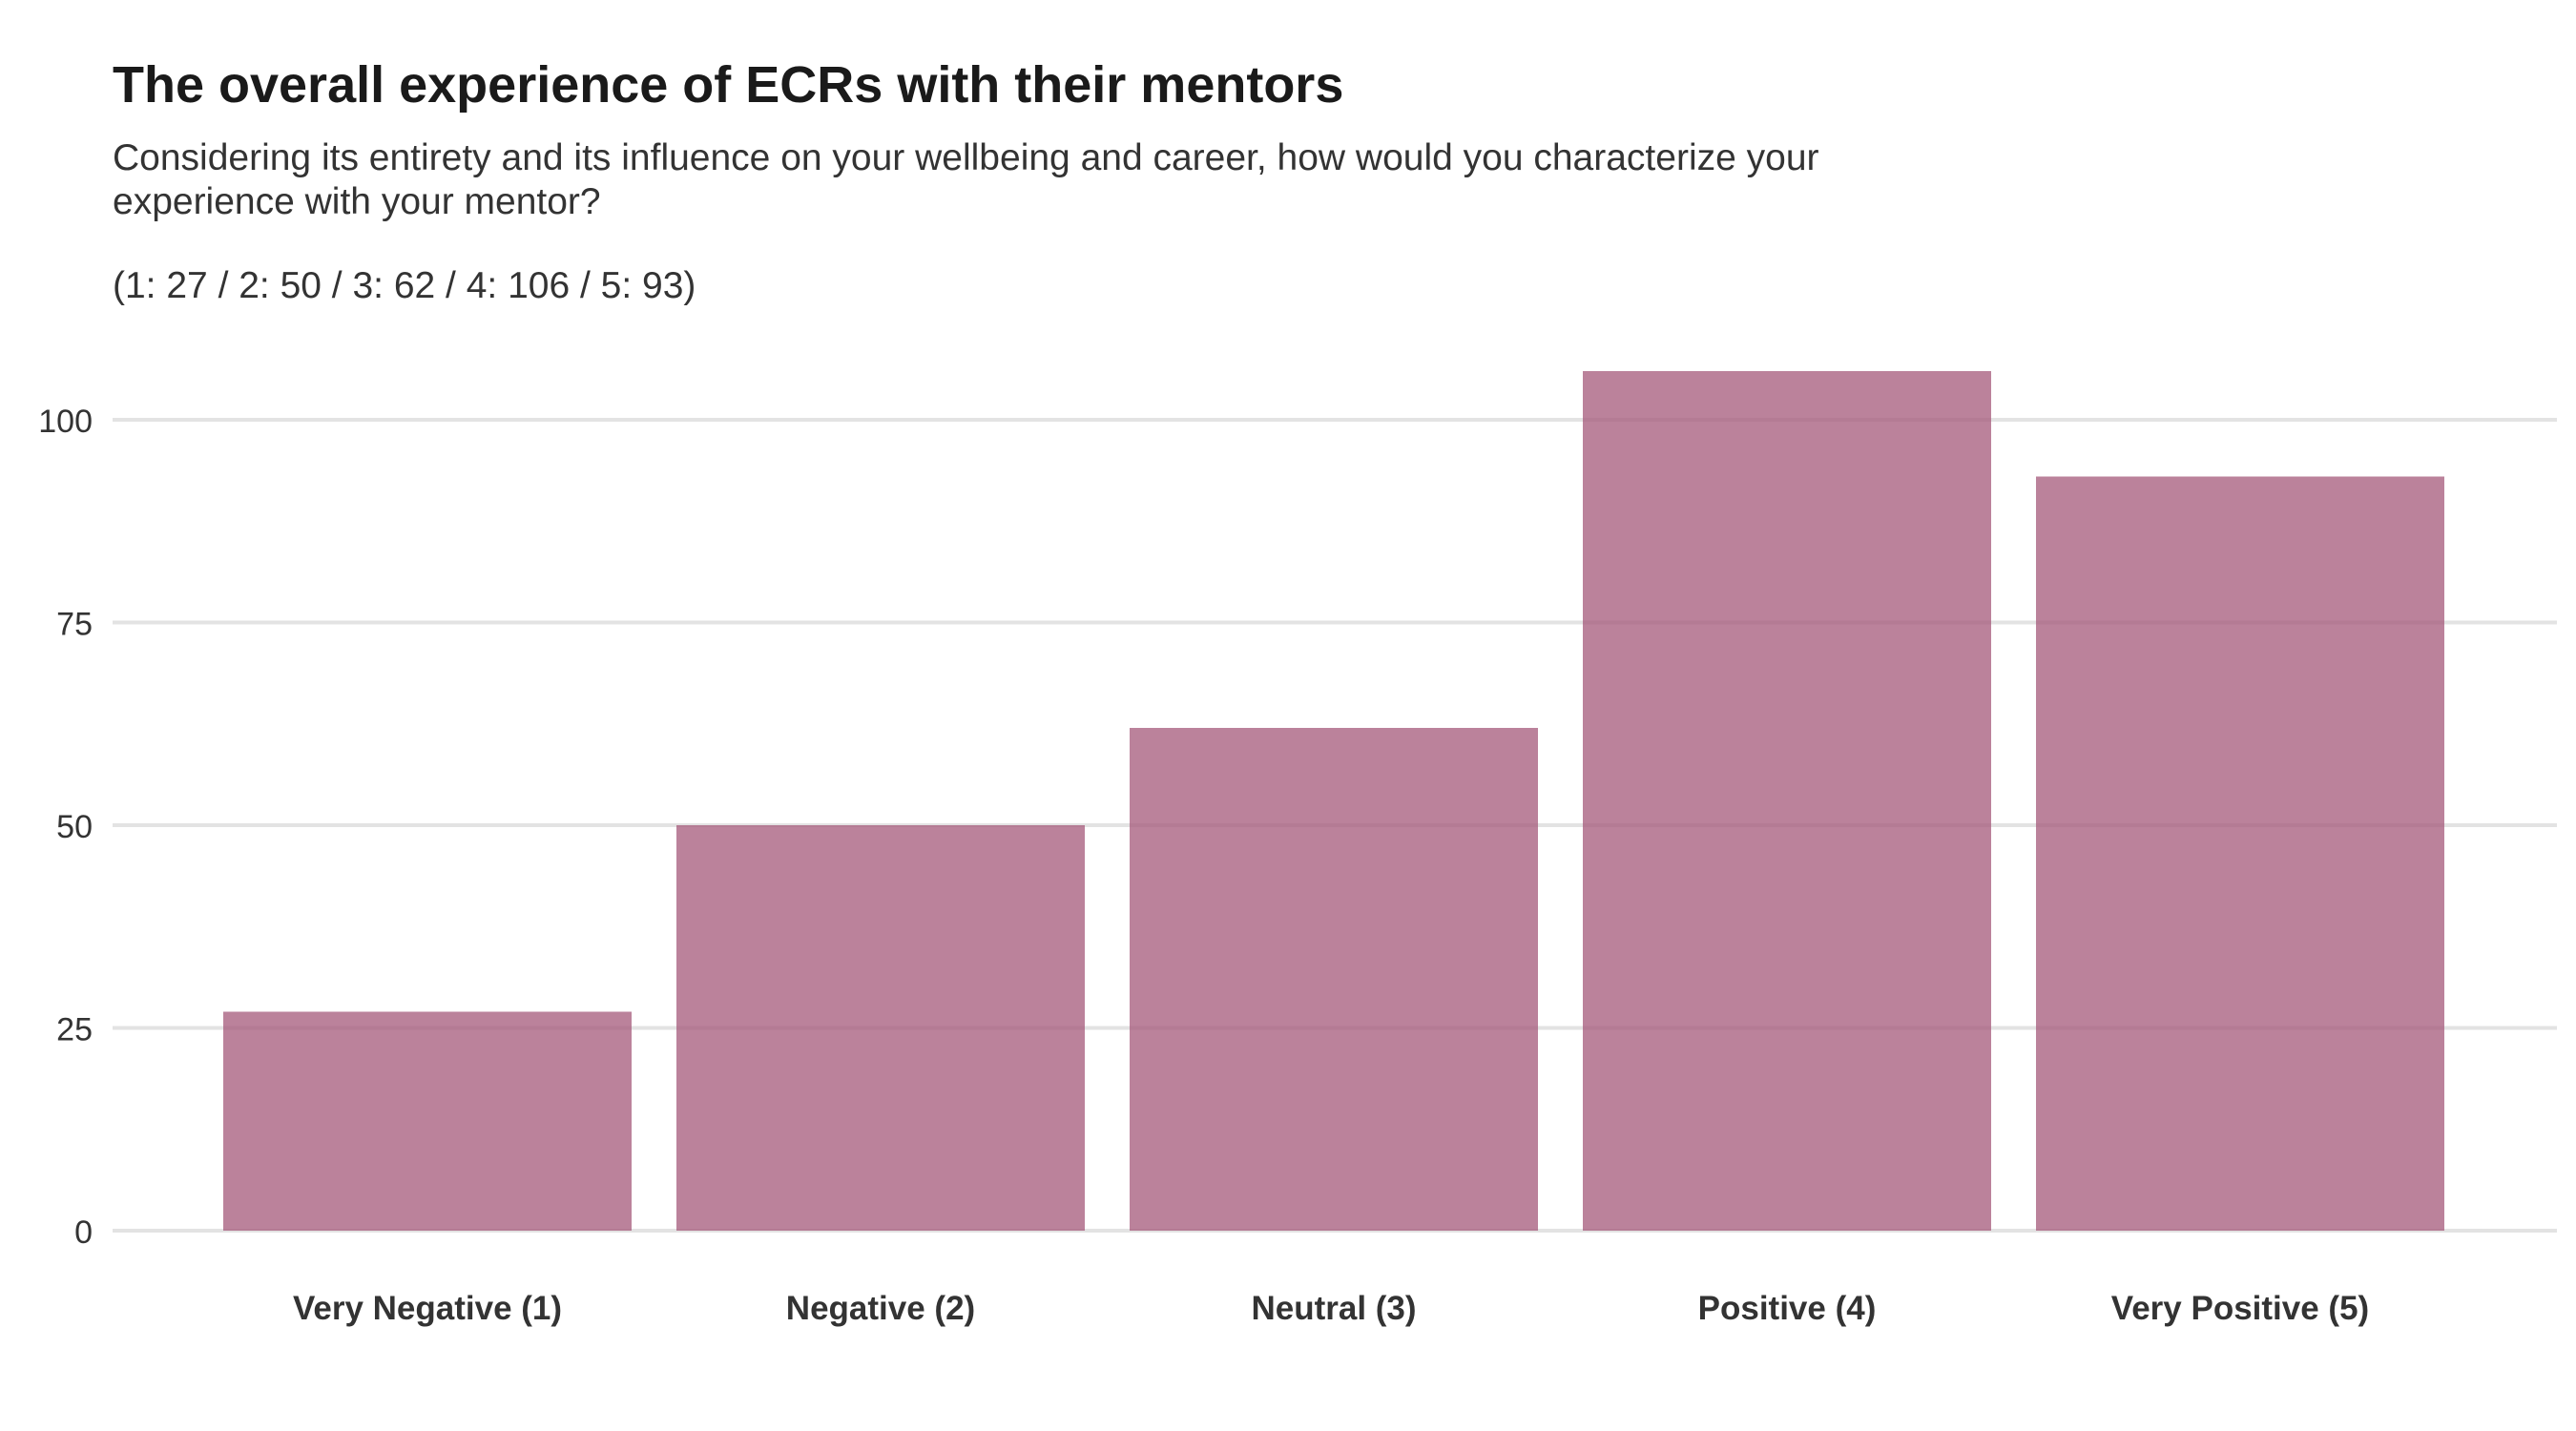 This screenshot has width=2576, height=1431. What do you see at coordinates (74, 1030) in the screenshot?
I see `y-tick-label: 25` at bounding box center [74, 1030].